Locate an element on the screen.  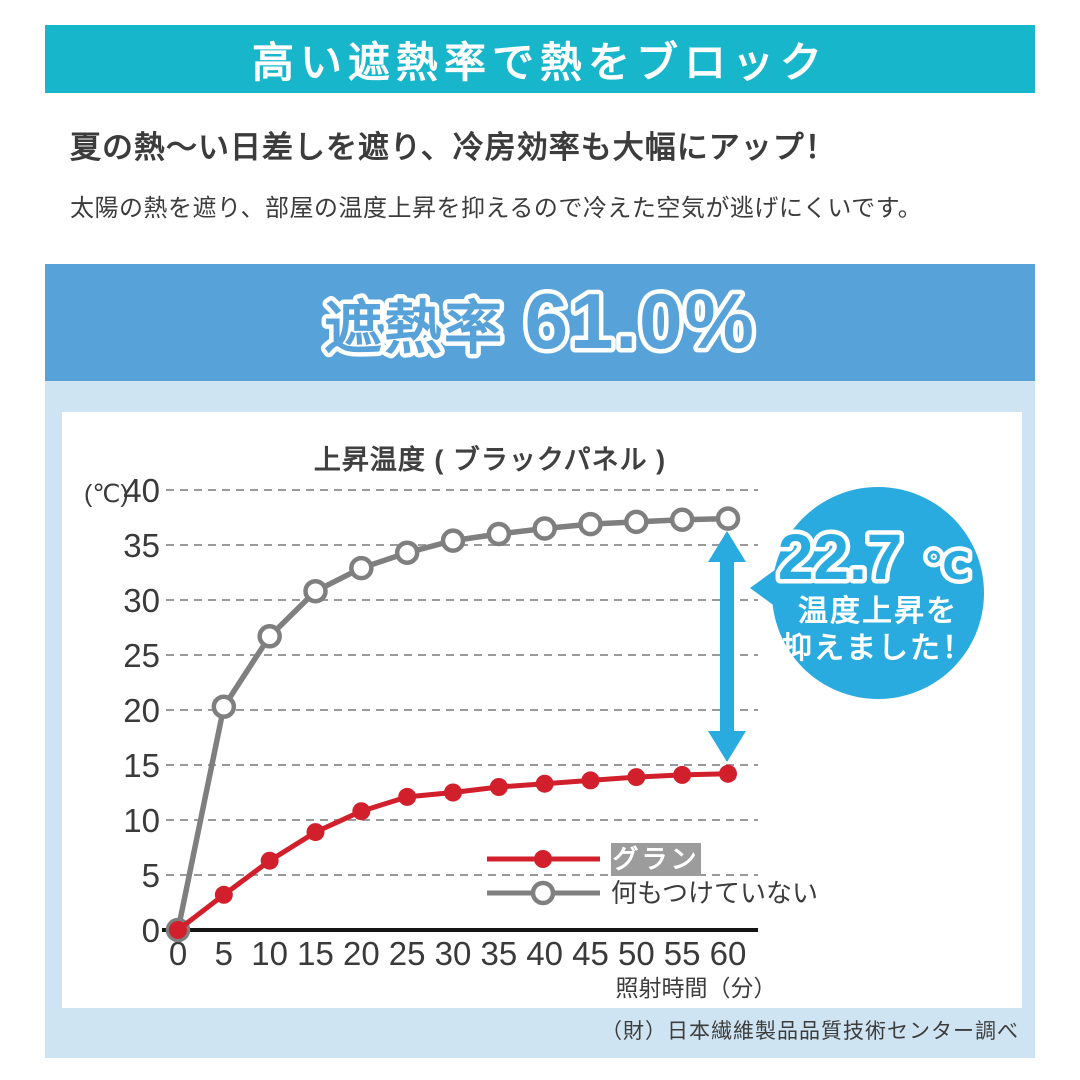
y-tick-label: 15 is located at coordinates (141, 765).